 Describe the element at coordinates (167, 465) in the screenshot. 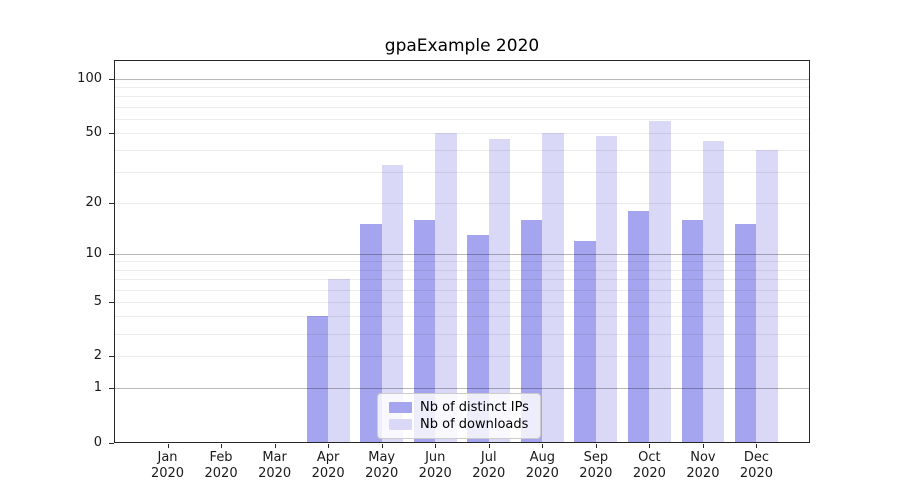

I see `x-tick-label: Jan 2020` at that location.